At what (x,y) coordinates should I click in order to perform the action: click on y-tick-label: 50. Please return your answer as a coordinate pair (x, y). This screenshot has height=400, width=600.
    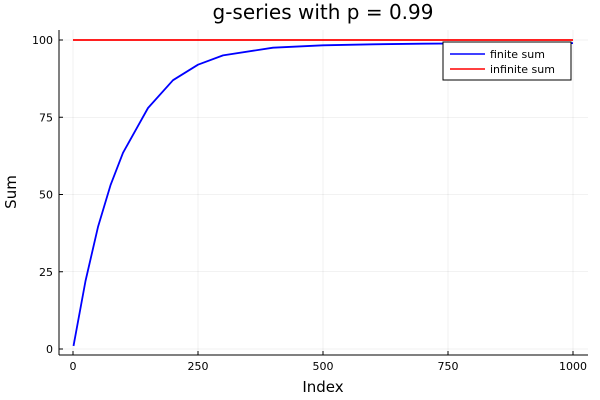
    Looking at the image, I should click on (46, 195).